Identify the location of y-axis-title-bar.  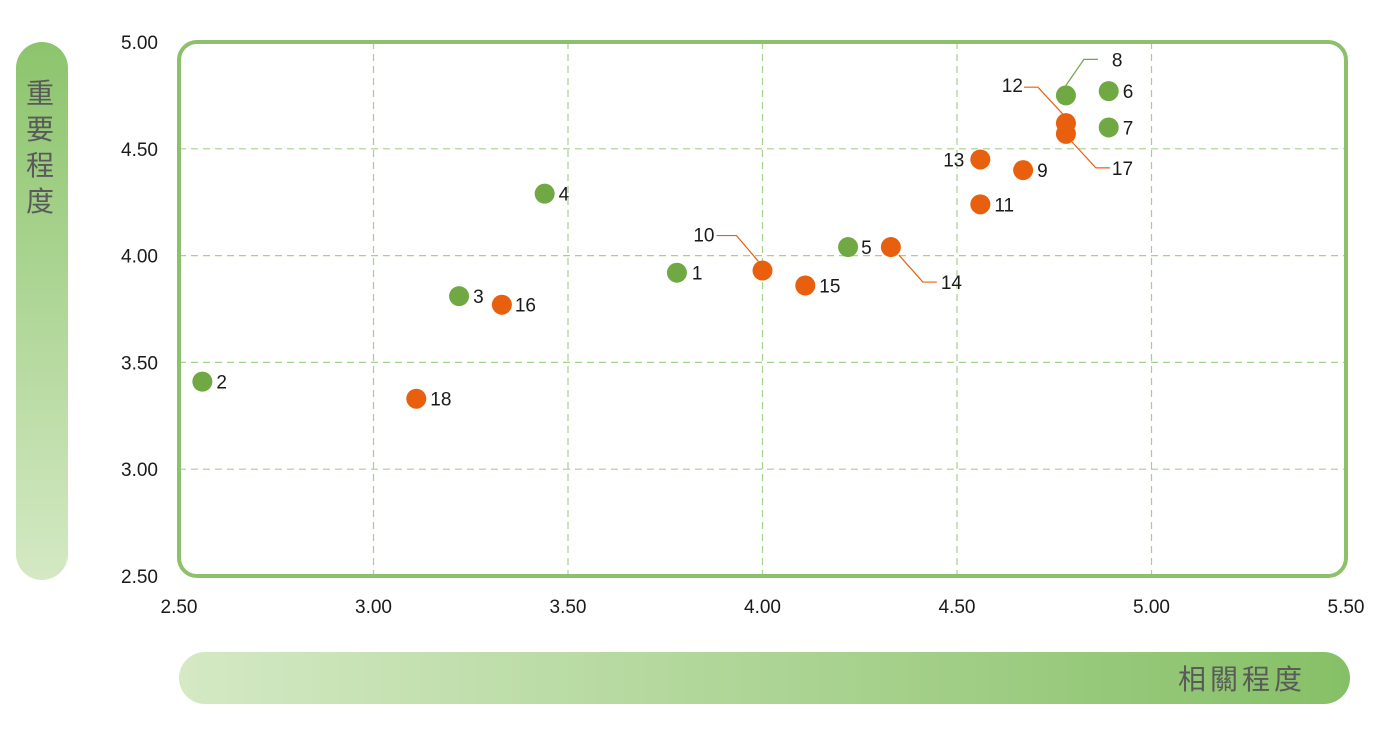
(42, 311).